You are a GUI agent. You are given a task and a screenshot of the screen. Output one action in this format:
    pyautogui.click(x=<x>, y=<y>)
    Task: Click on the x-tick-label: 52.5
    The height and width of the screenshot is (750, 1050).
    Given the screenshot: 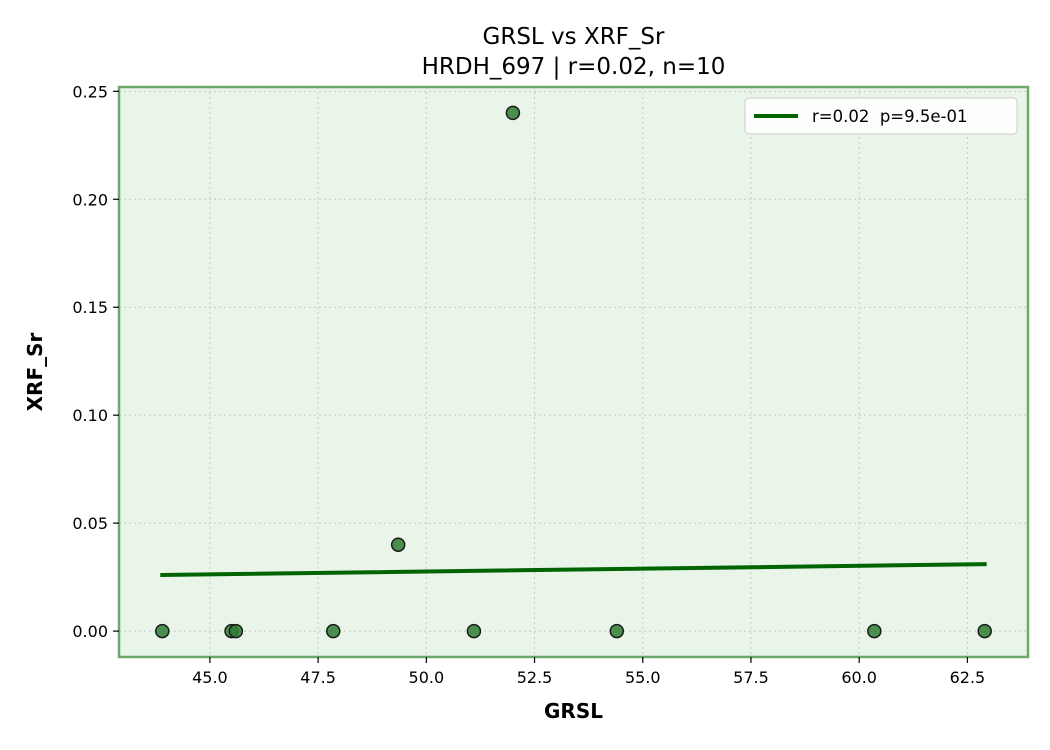 What is the action you would take?
    pyautogui.click(x=535, y=677)
    